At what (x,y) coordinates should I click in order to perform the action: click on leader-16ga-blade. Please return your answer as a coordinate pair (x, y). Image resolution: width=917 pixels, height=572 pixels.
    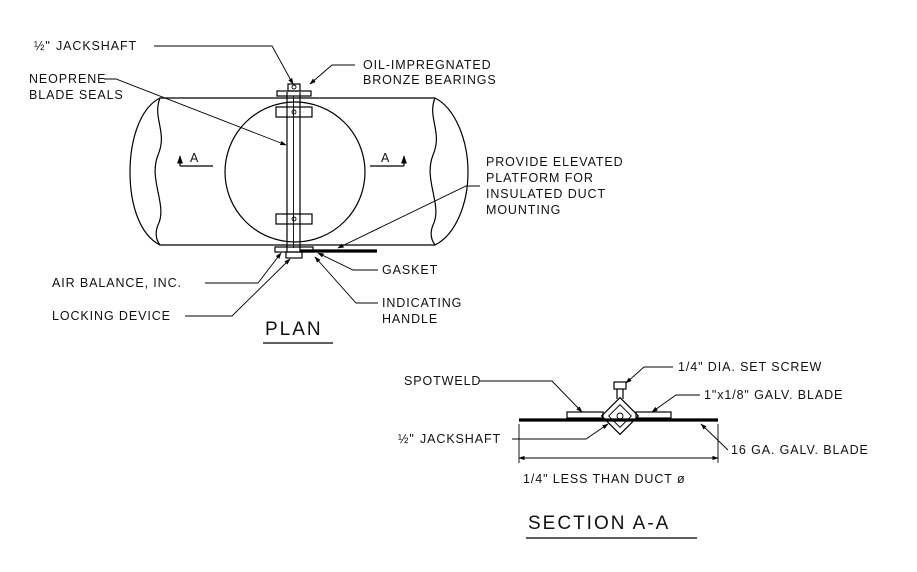
    Looking at the image, I should click on (714, 437).